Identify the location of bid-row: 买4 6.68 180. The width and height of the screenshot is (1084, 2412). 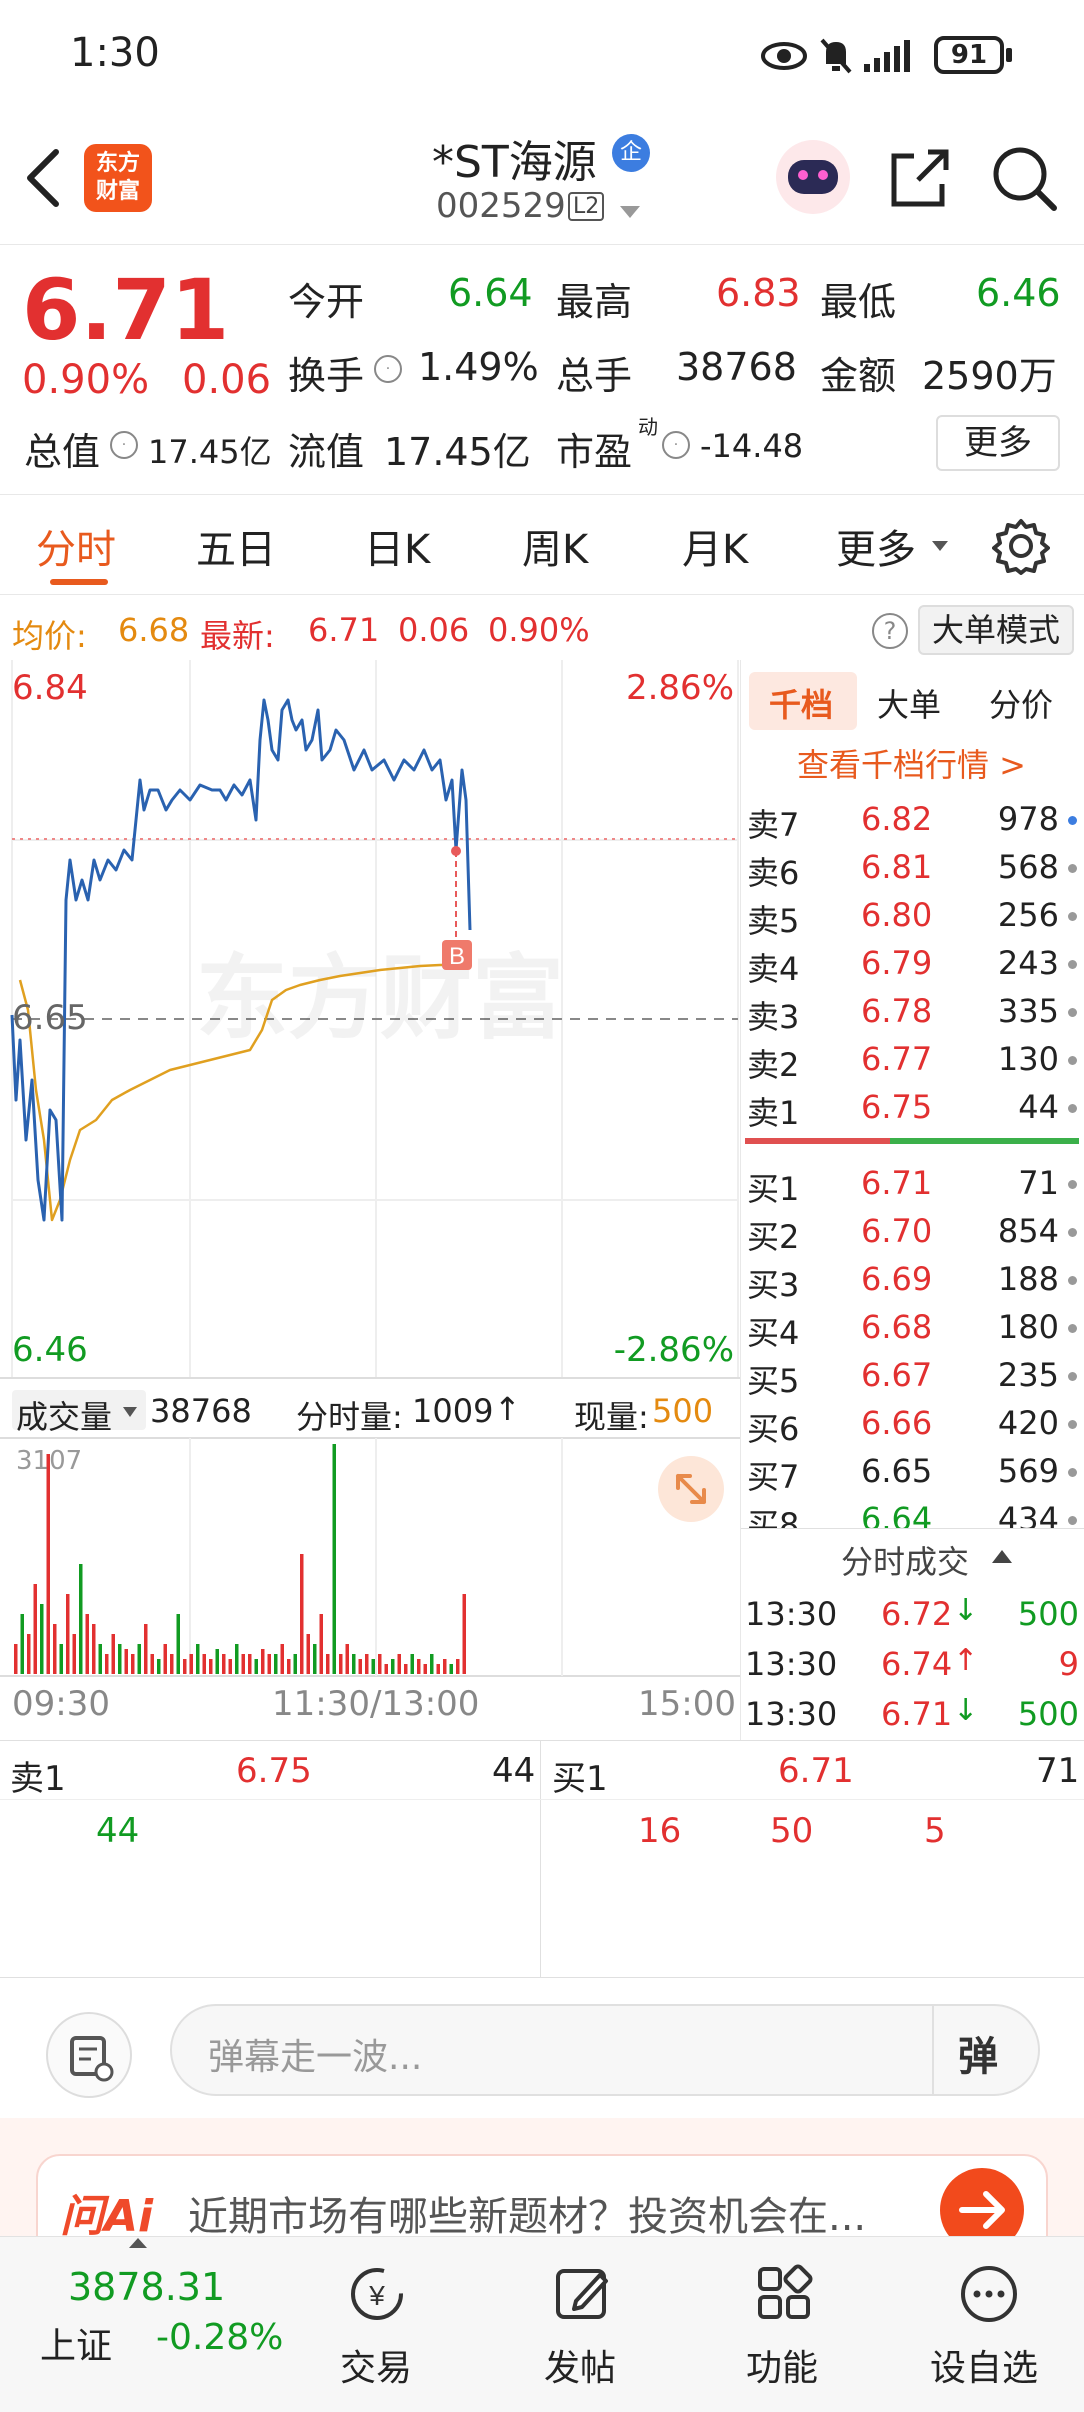
(912, 1328).